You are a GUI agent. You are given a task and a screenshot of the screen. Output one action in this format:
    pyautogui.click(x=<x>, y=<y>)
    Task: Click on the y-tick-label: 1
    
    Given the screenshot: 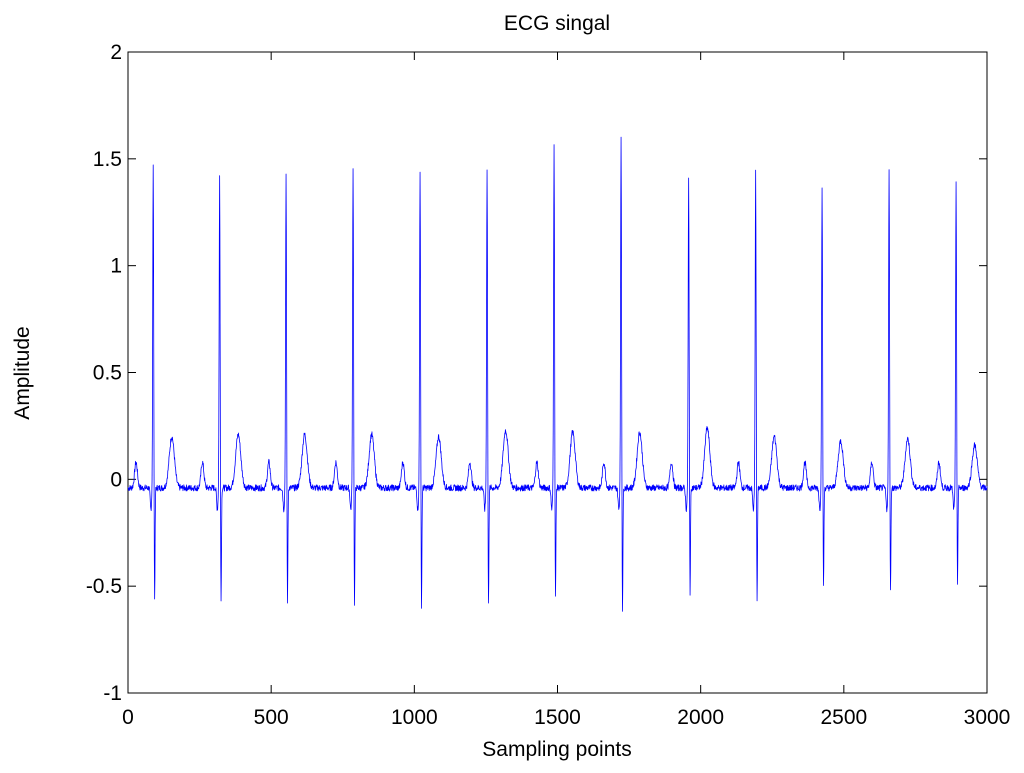 What is the action you would take?
    pyautogui.click(x=116, y=266)
    